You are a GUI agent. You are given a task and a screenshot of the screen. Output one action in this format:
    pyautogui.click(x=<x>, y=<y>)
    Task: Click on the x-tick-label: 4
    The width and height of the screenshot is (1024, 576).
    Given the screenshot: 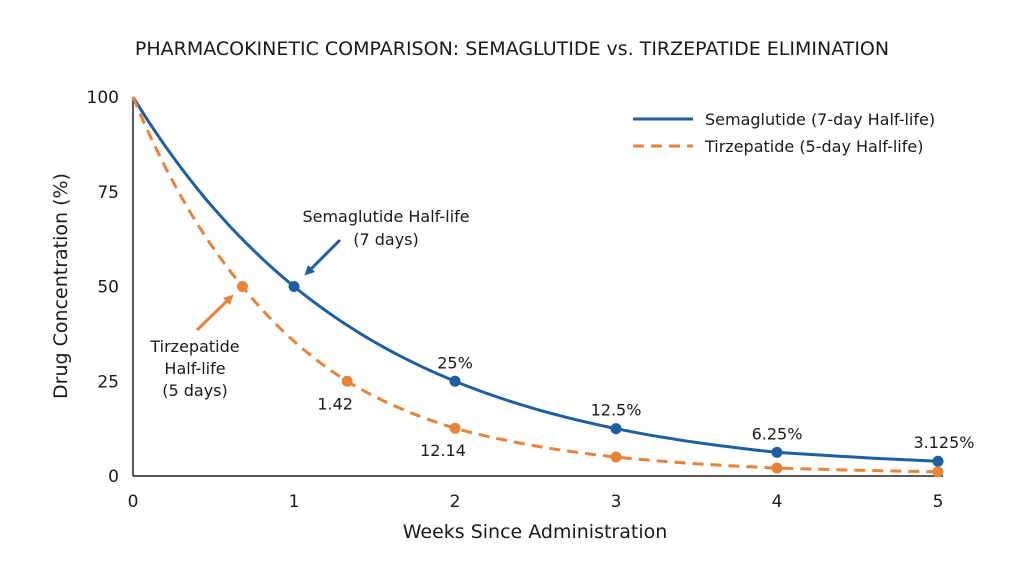 What is the action you would take?
    pyautogui.click(x=777, y=502)
    